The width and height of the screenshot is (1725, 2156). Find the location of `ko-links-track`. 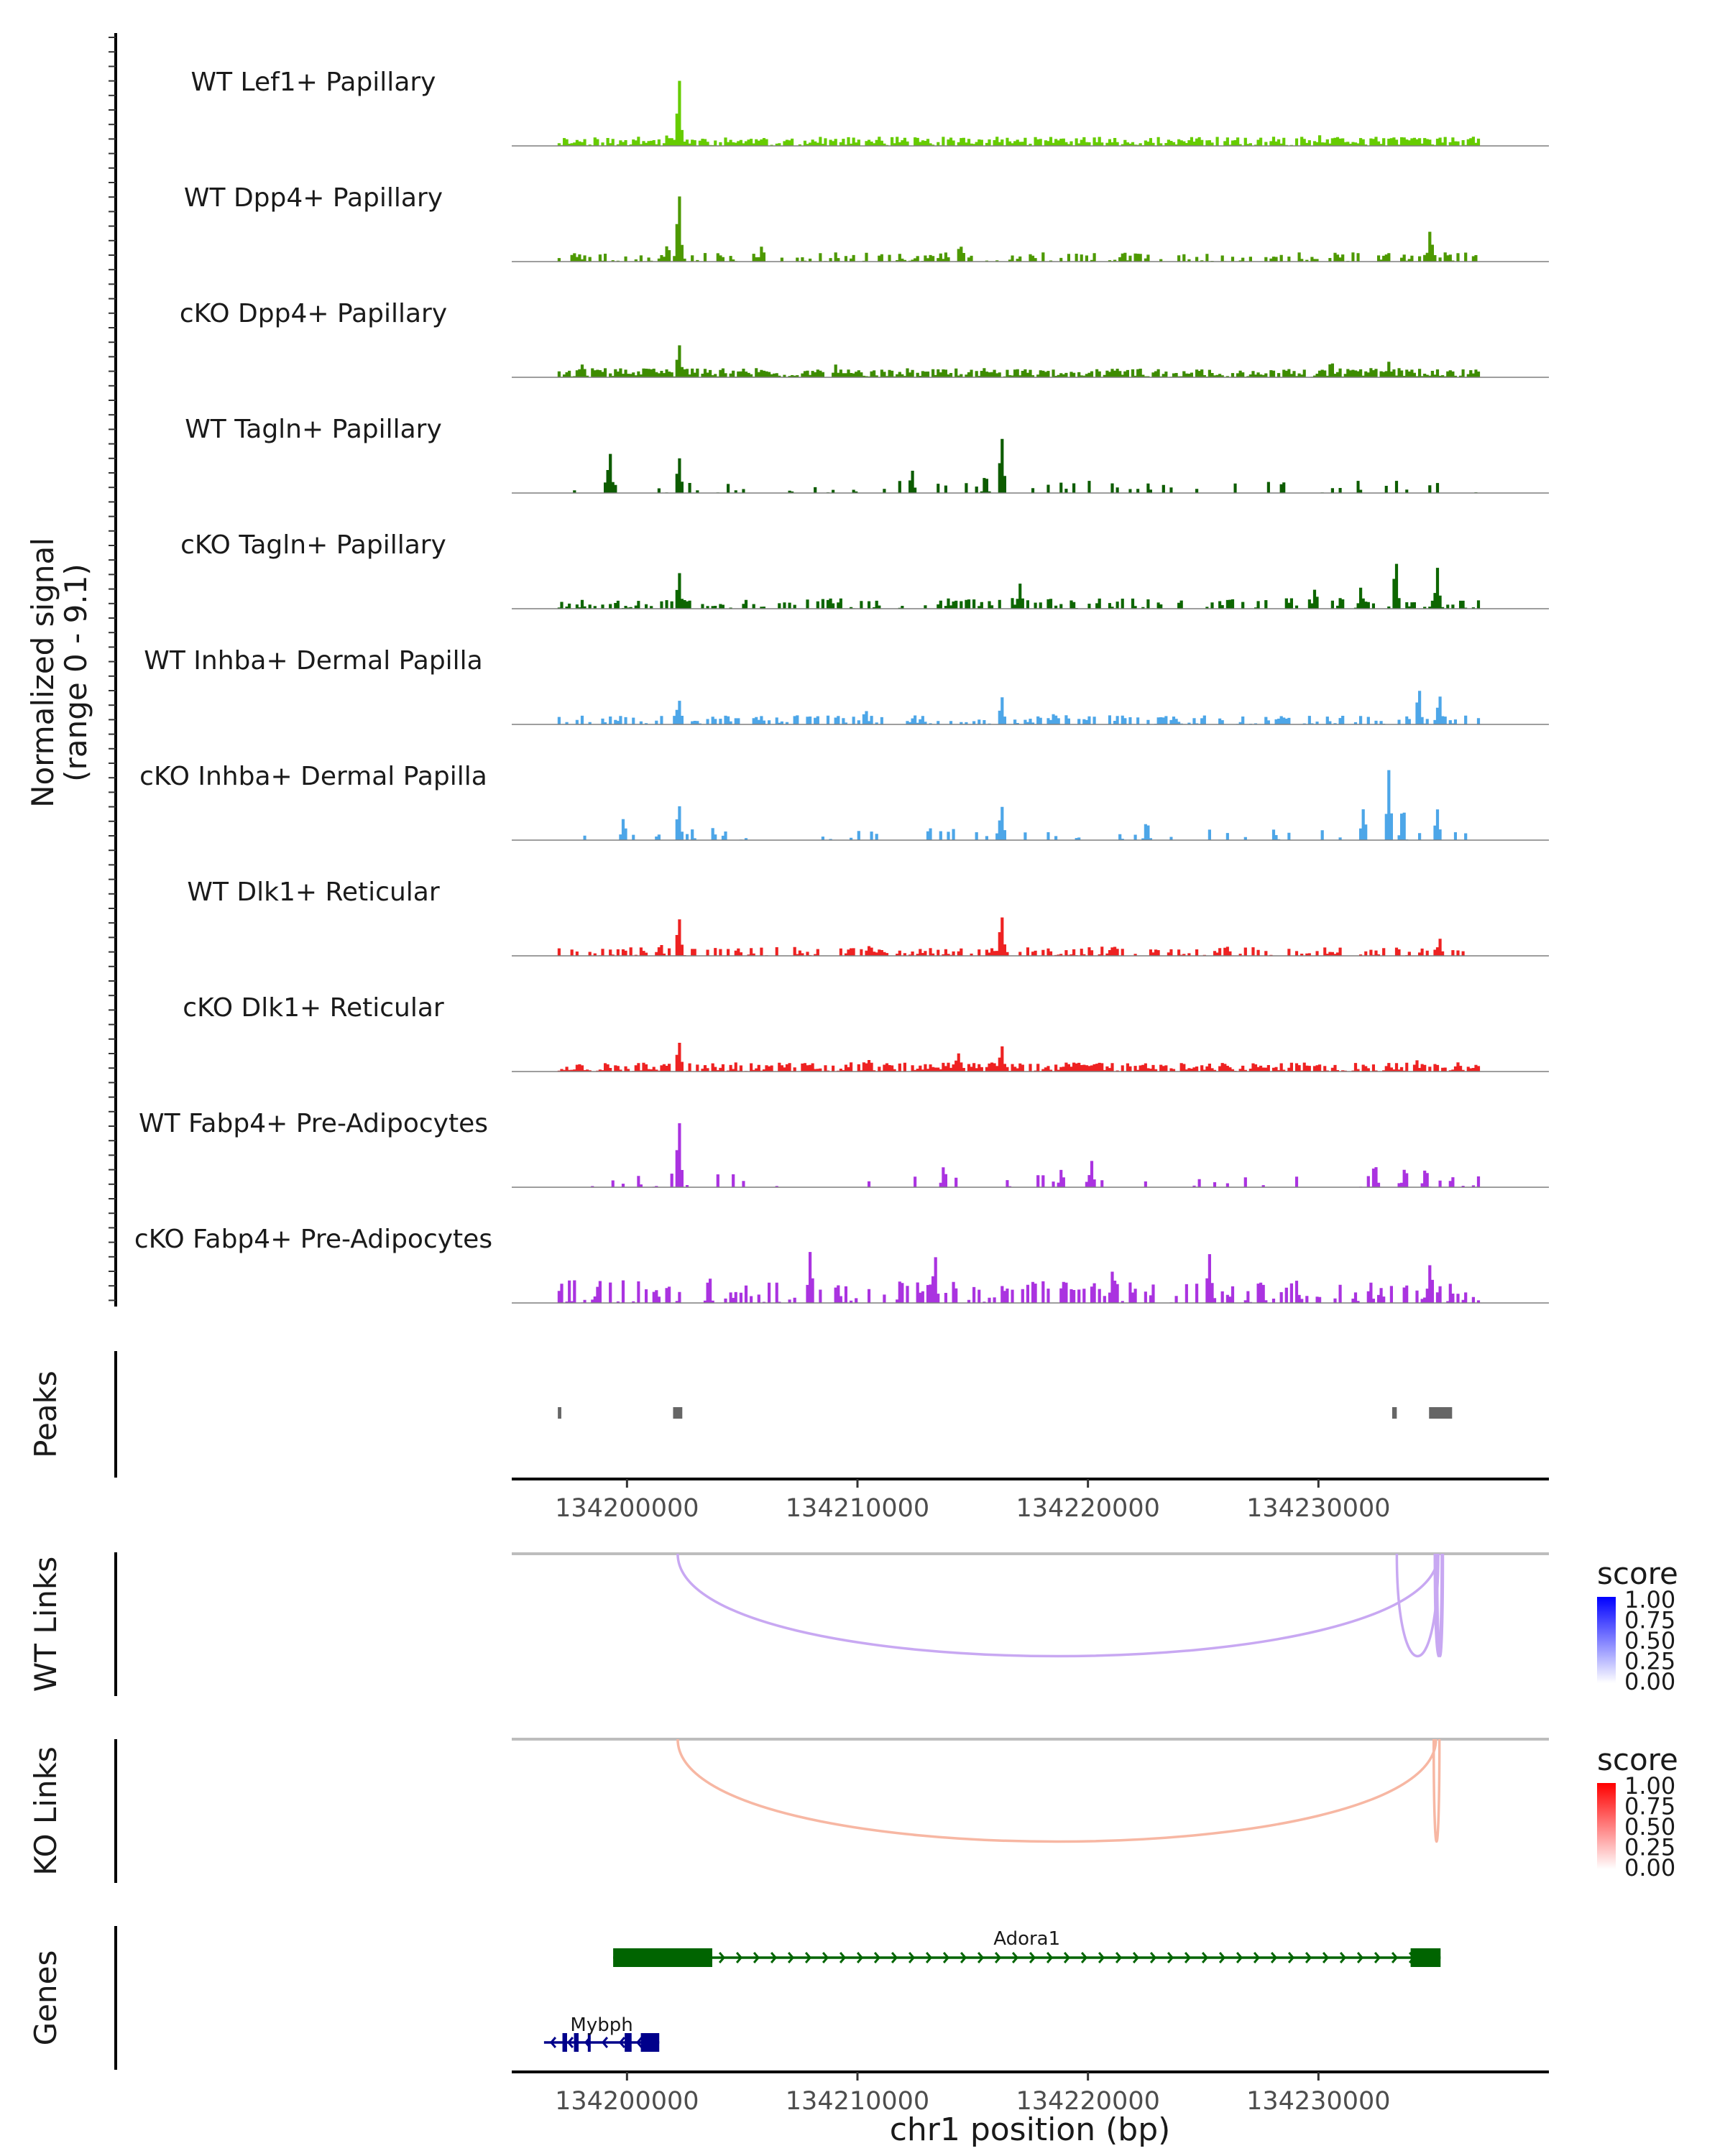

ko-links-track is located at coordinates (1030, 1791).